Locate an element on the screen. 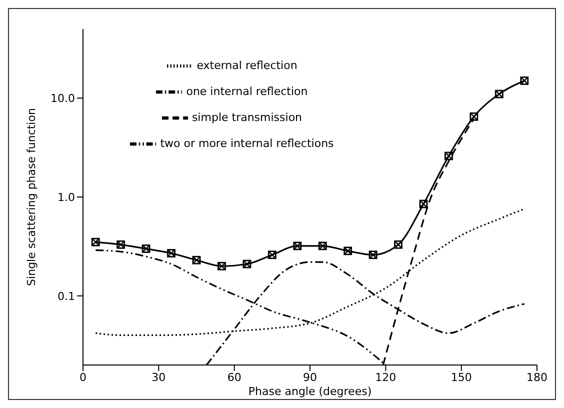 This screenshot has width=564, height=408. y-tick-label: 1.0 is located at coordinates (66, 197).